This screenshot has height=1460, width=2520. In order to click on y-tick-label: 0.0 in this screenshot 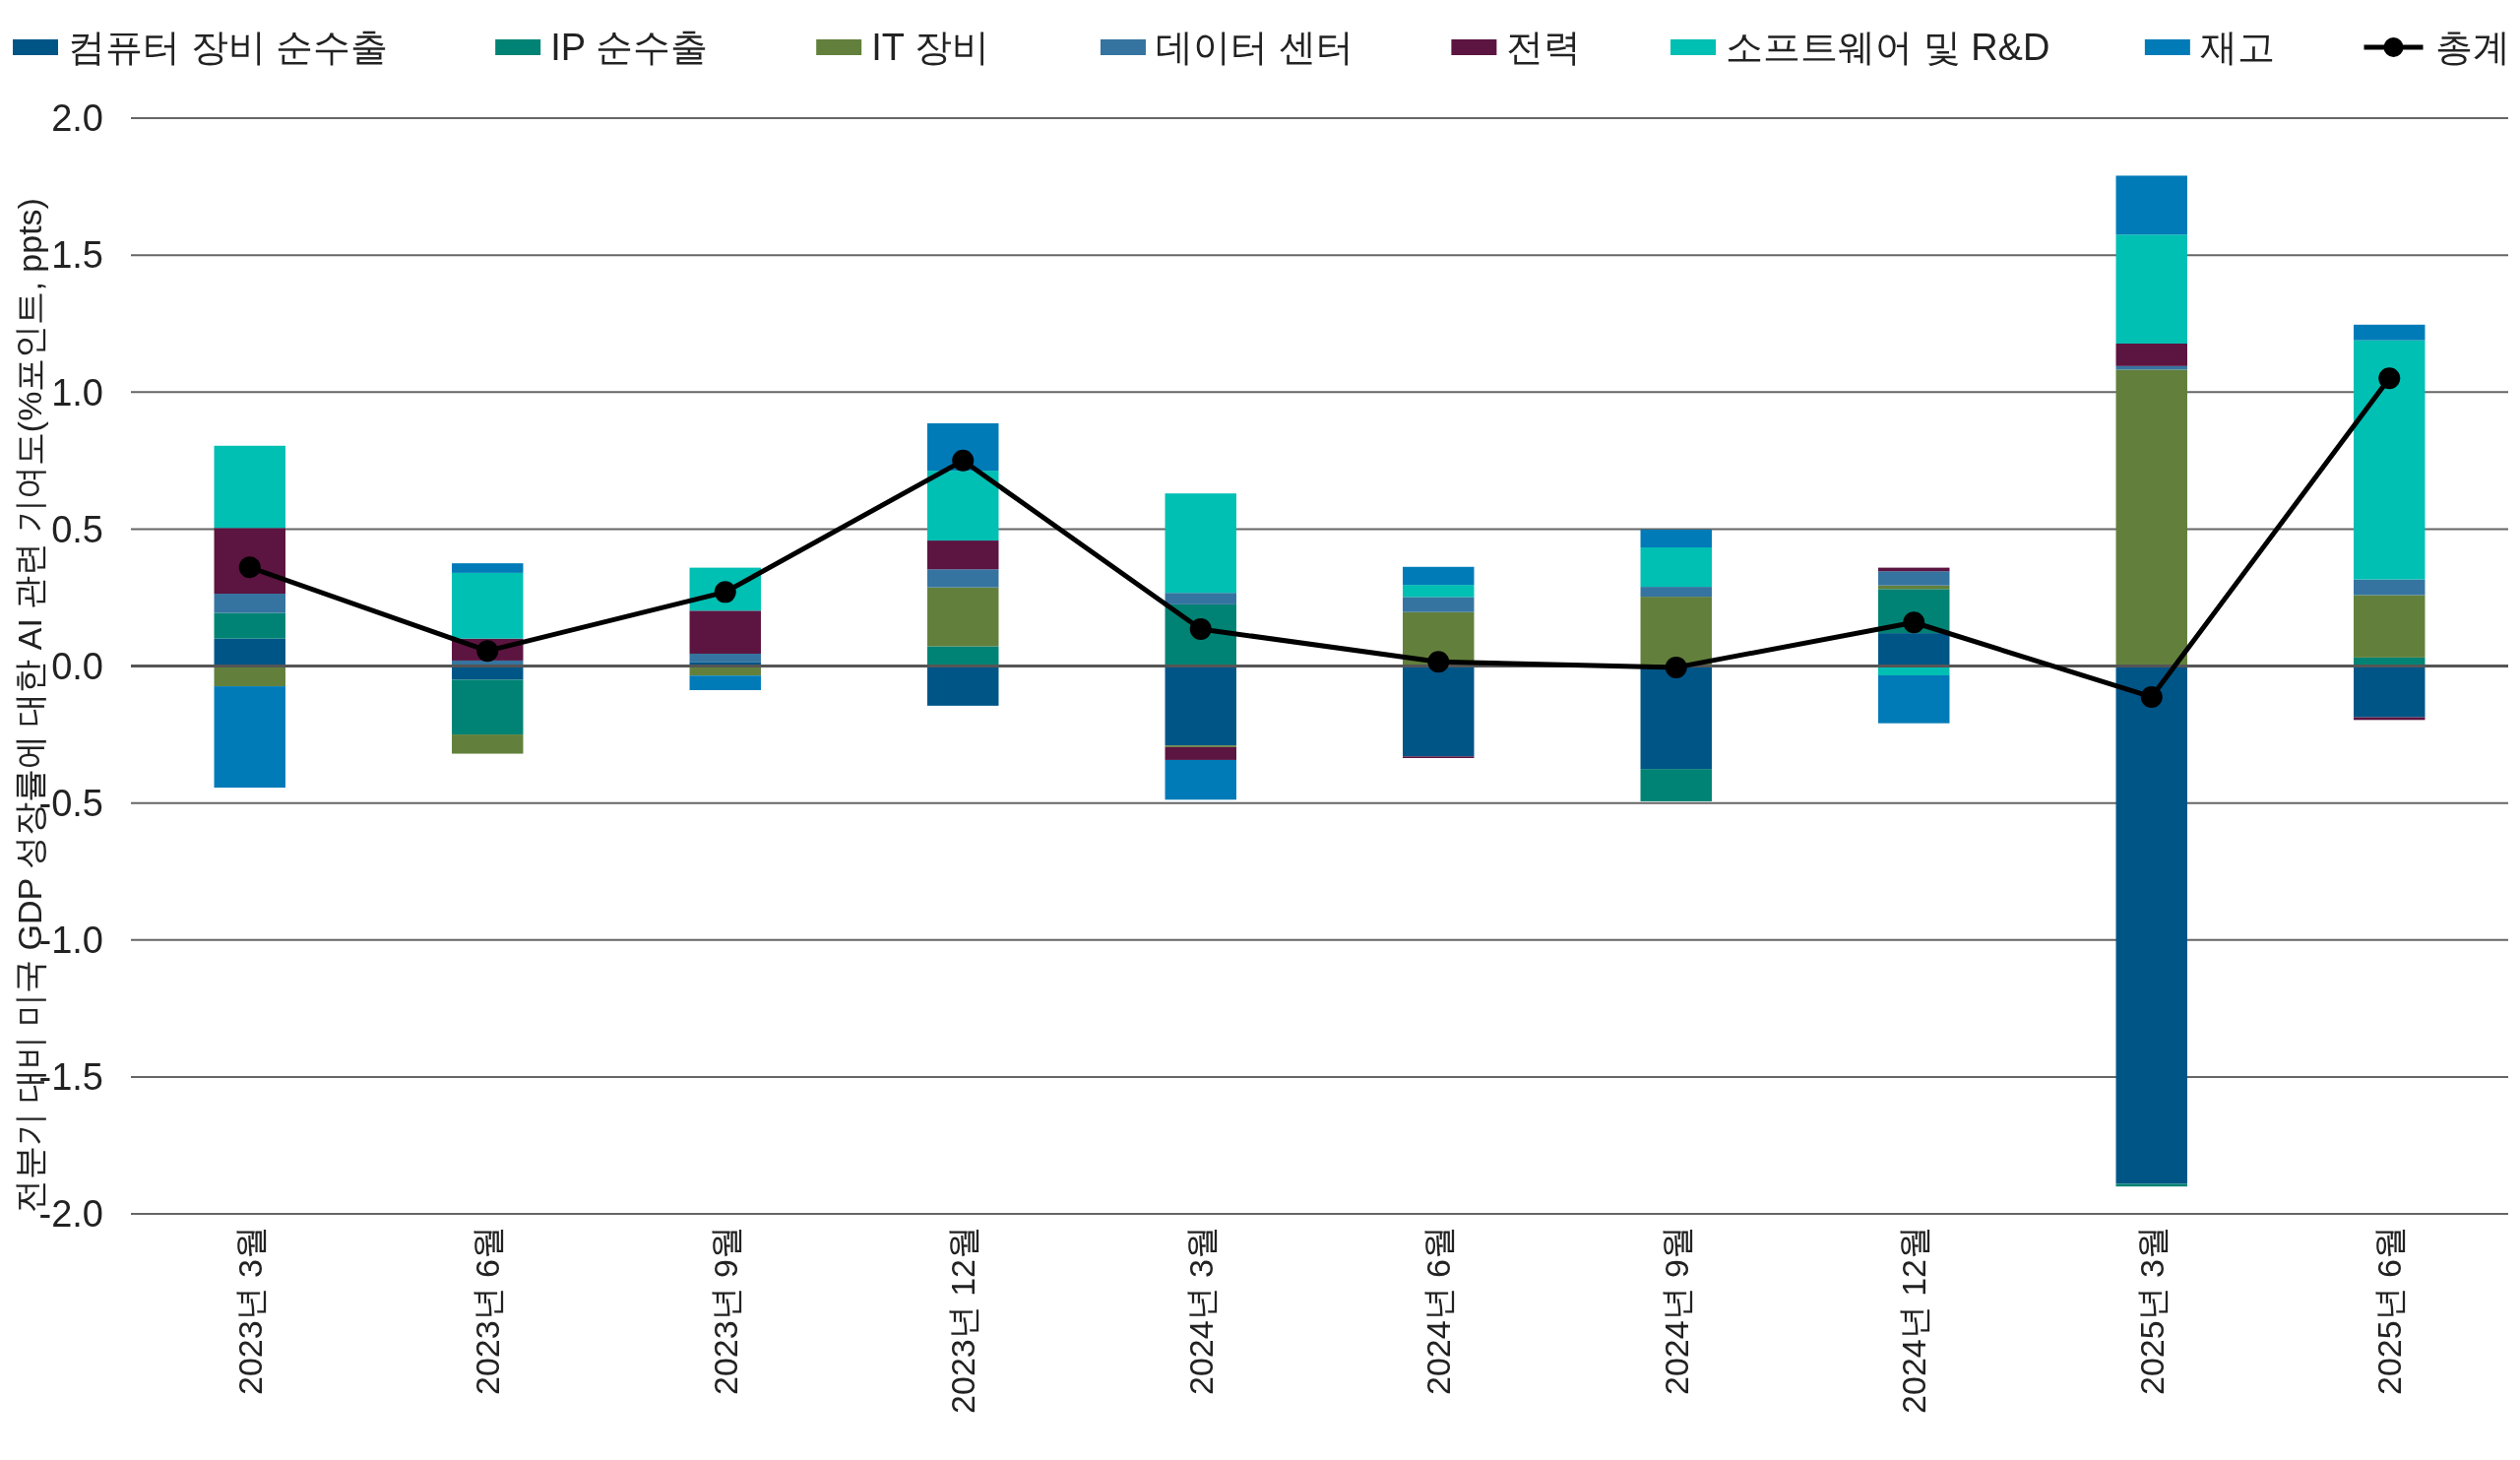, I will do `click(77, 666)`.